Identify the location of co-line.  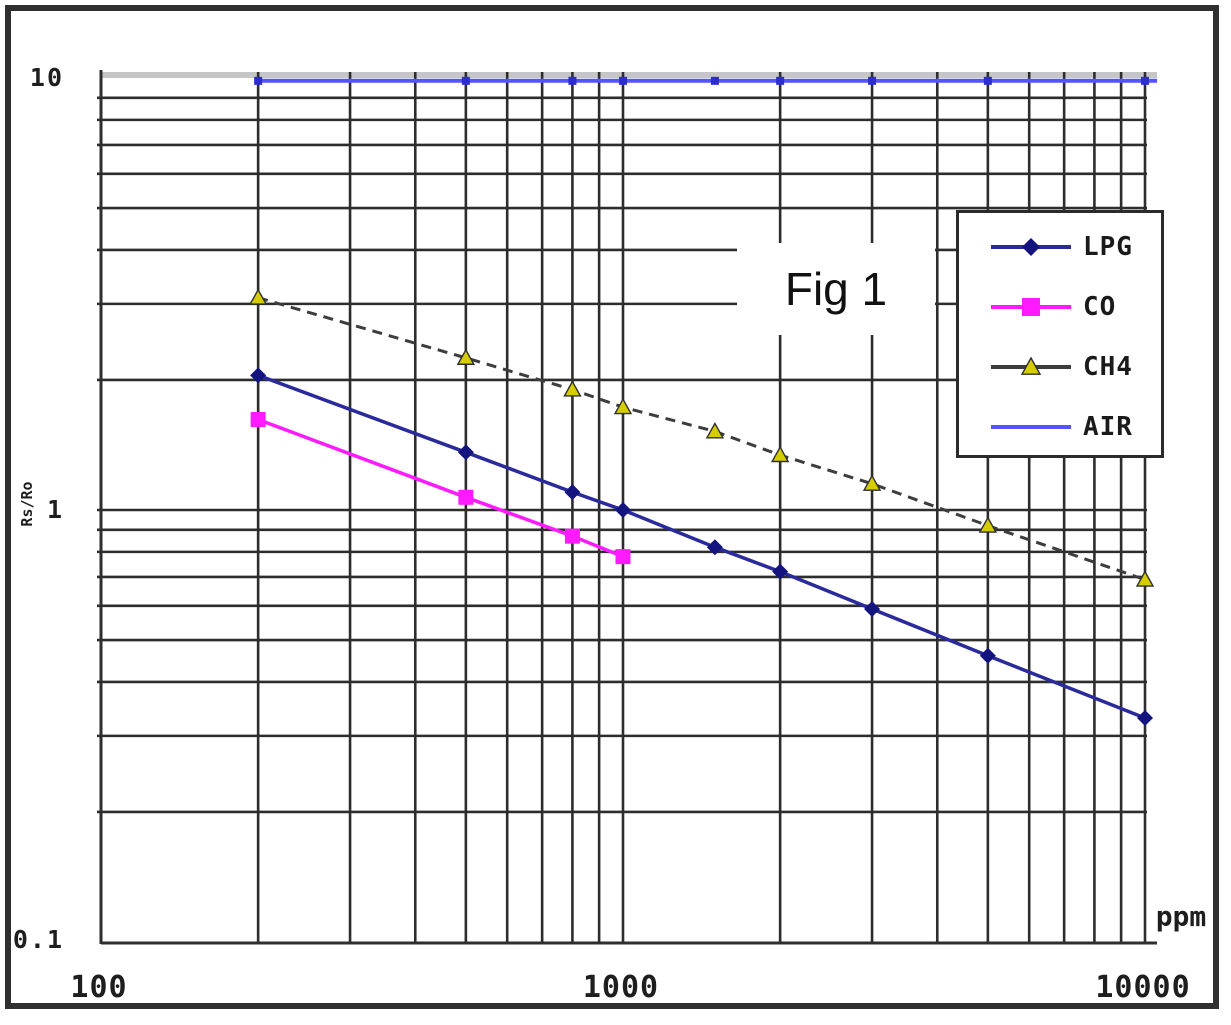
(440, 488).